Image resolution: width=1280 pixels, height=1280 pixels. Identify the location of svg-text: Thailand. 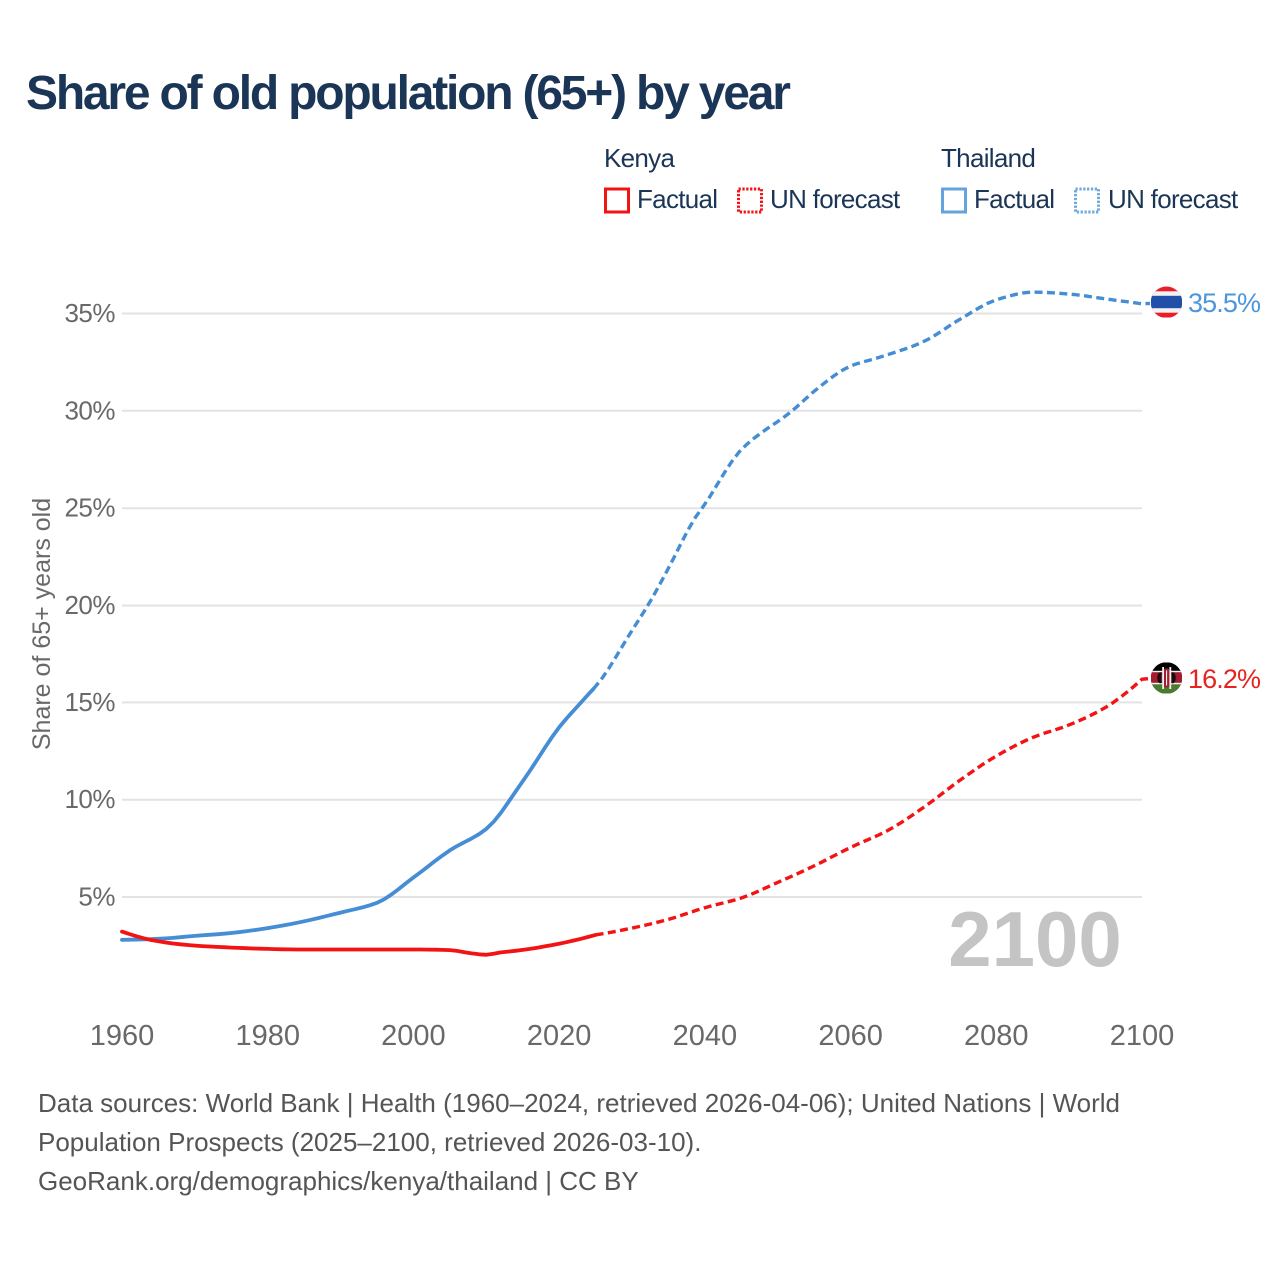
(988, 158).